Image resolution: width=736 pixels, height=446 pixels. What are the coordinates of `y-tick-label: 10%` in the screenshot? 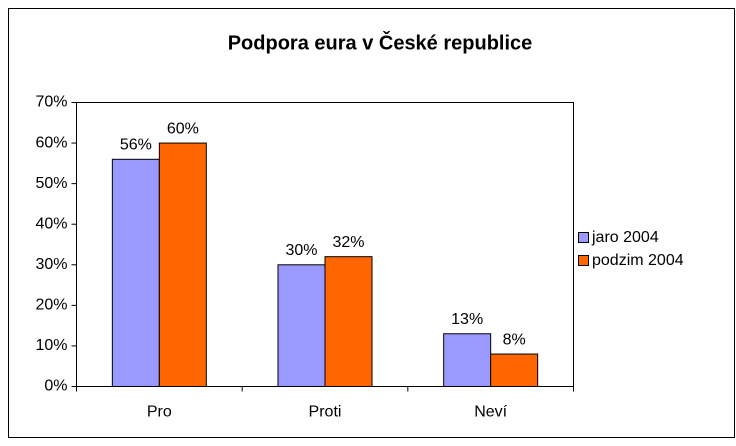 It's located at (51, 345).